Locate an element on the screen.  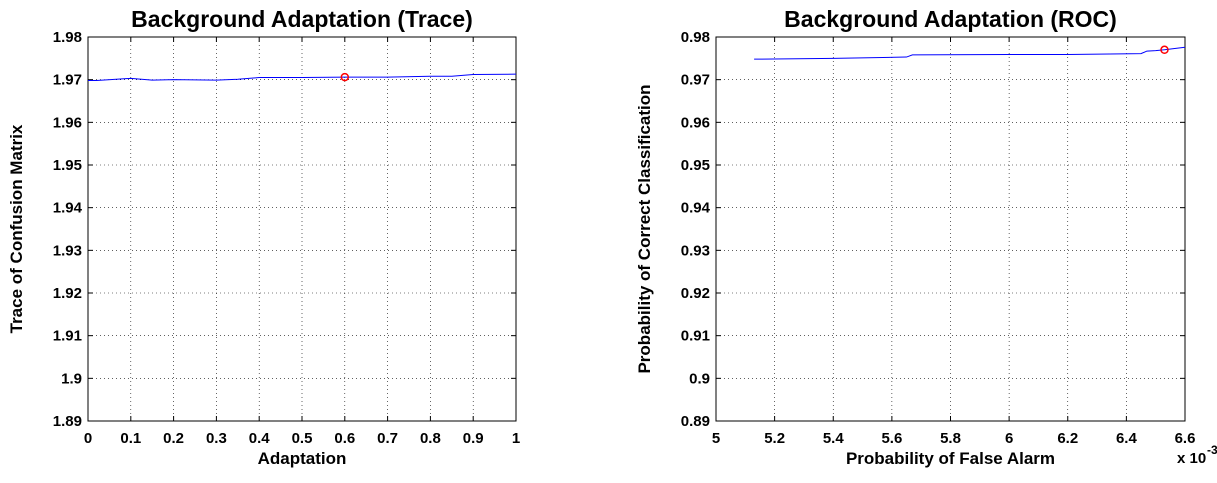
x-tick-label: 1 is located at coordinates (516, 438).